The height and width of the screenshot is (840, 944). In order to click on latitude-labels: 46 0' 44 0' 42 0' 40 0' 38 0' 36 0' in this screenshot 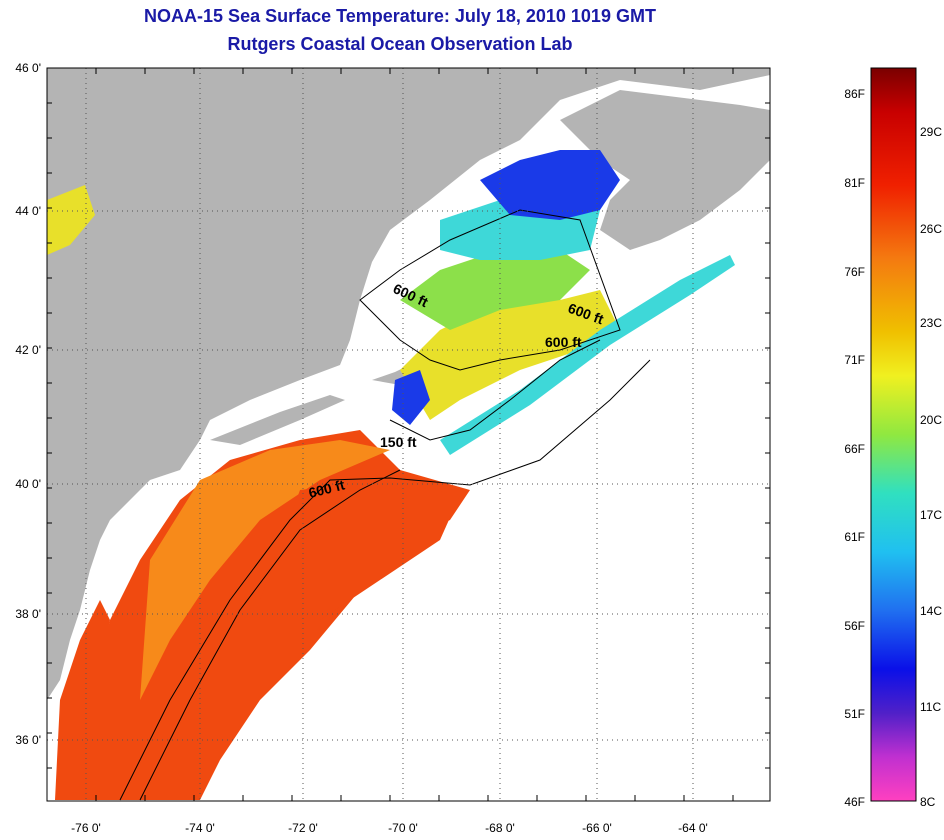, I will do `click(28, 404)`.